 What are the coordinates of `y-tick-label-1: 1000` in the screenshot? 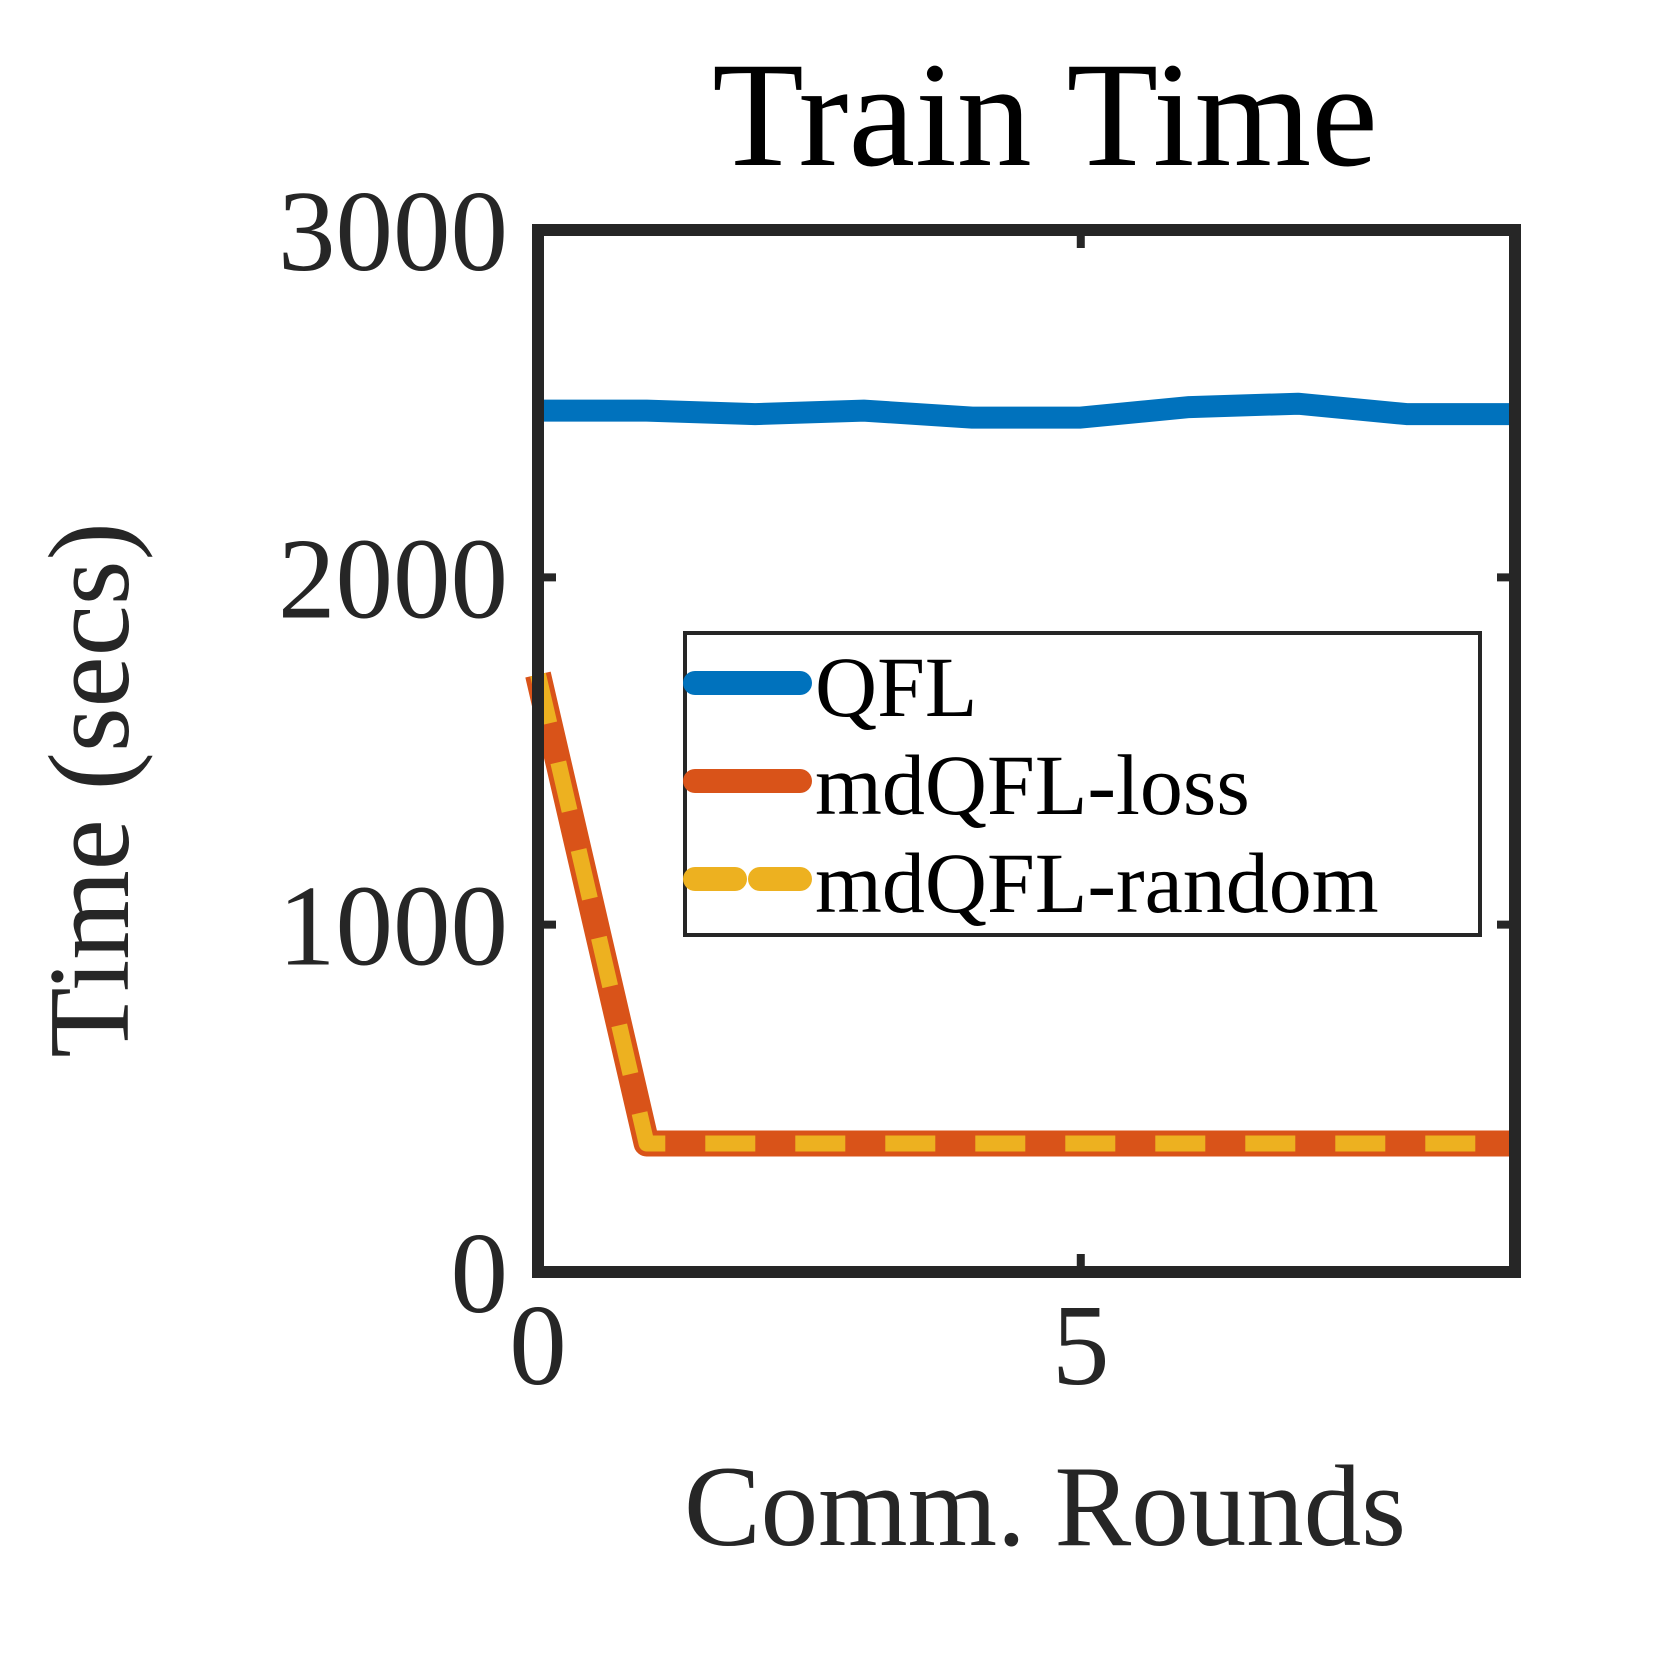 It's located at (393, 926).